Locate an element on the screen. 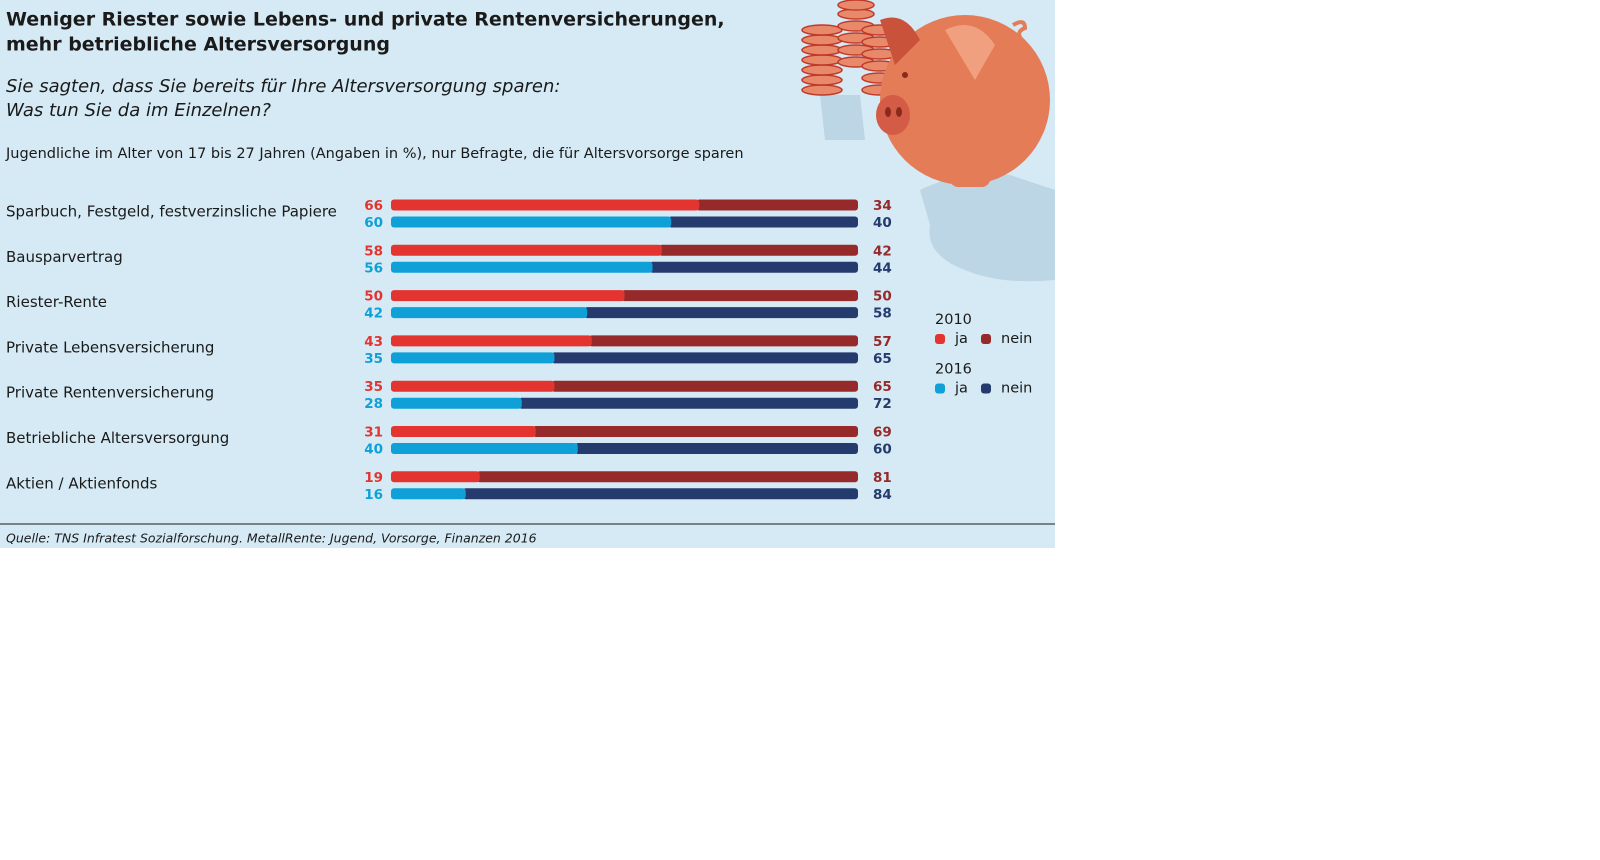 Image resolution: width=1600 pixels, height=860 pixels. piggy-illustration is located at coordinates (928, 141).